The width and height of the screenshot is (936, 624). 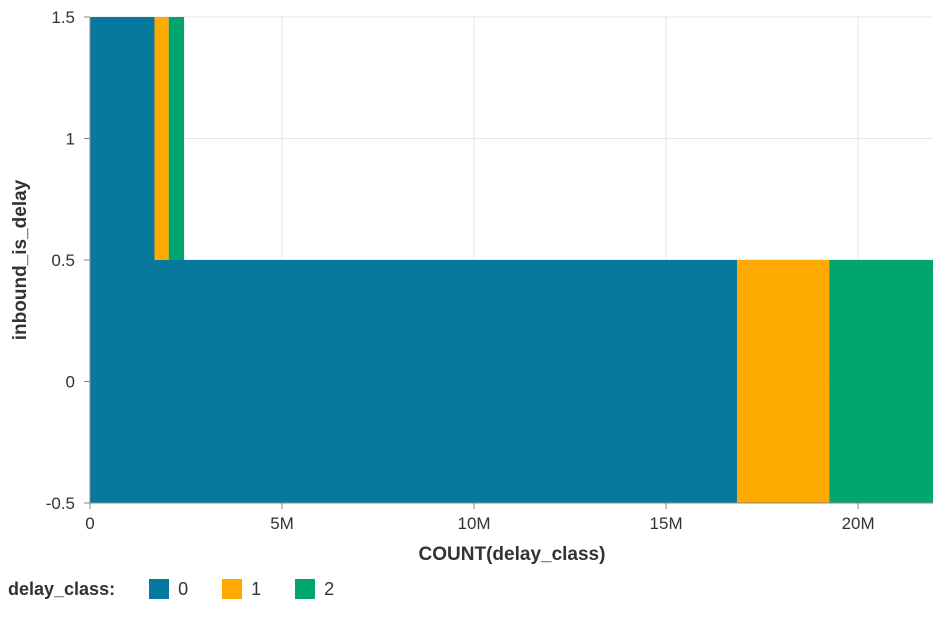 What do you see at coordinates (89, 523) in the screenshot?
I see `x-tick-label: 0` at bounding box center [89, 523].